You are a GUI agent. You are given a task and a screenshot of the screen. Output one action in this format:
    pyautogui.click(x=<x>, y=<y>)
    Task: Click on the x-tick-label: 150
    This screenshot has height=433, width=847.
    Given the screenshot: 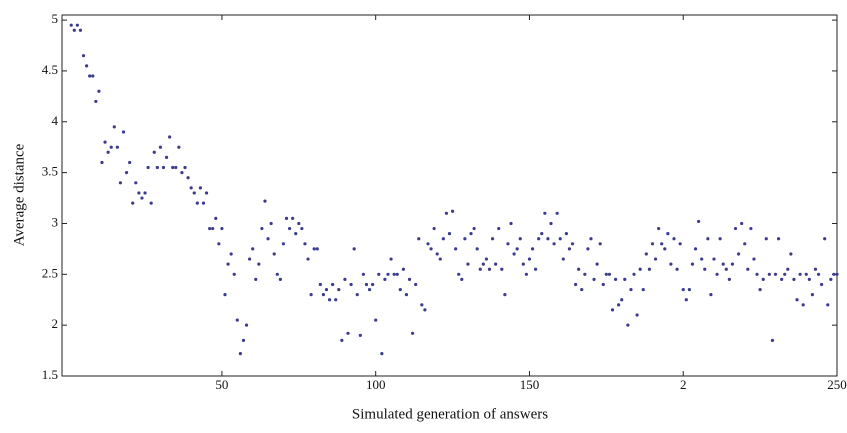 What is the action you would take?
    pyautogui.click(x=530, y=384)
    